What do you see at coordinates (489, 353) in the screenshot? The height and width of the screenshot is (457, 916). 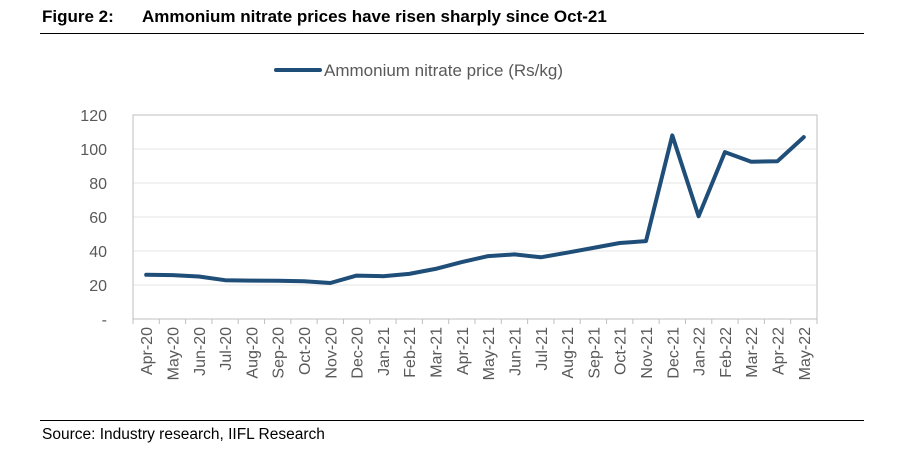 I see `x-tick-label: May-21` at bounding box center [489, 353].